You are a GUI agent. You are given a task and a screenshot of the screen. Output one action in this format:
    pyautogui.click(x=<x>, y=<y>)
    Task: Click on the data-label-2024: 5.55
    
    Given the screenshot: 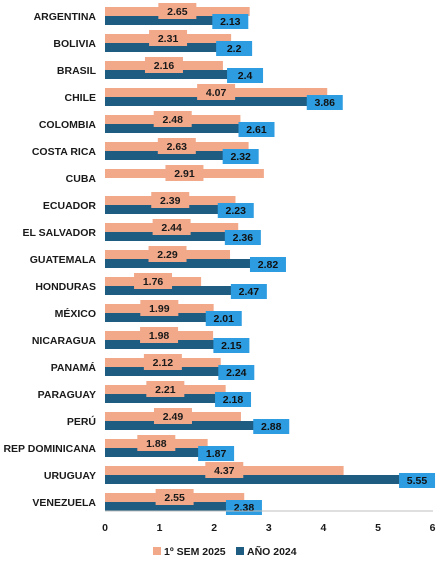 What is the action you would take?
    pyautogui.click(x=417, y=480)
    